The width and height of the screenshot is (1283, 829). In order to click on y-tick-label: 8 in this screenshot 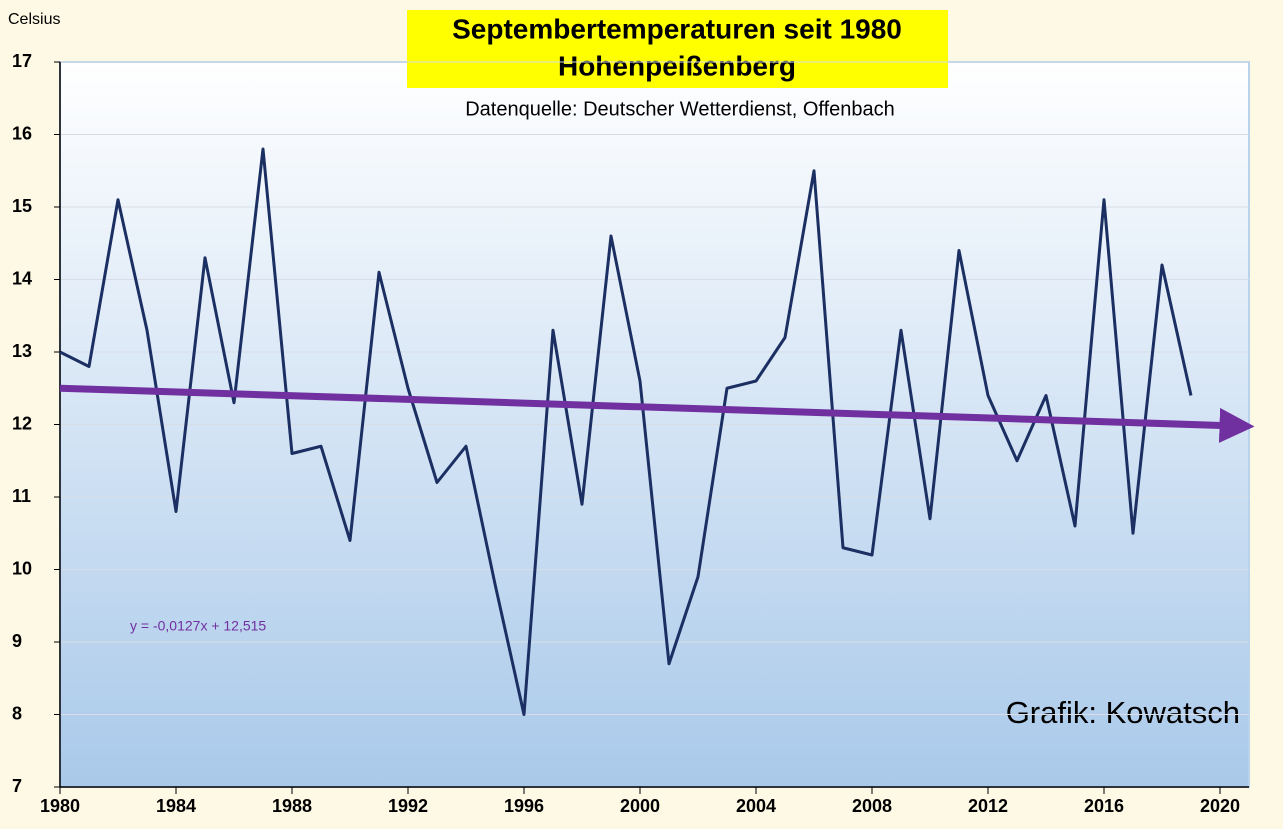, I will do `click(17, 713)`.